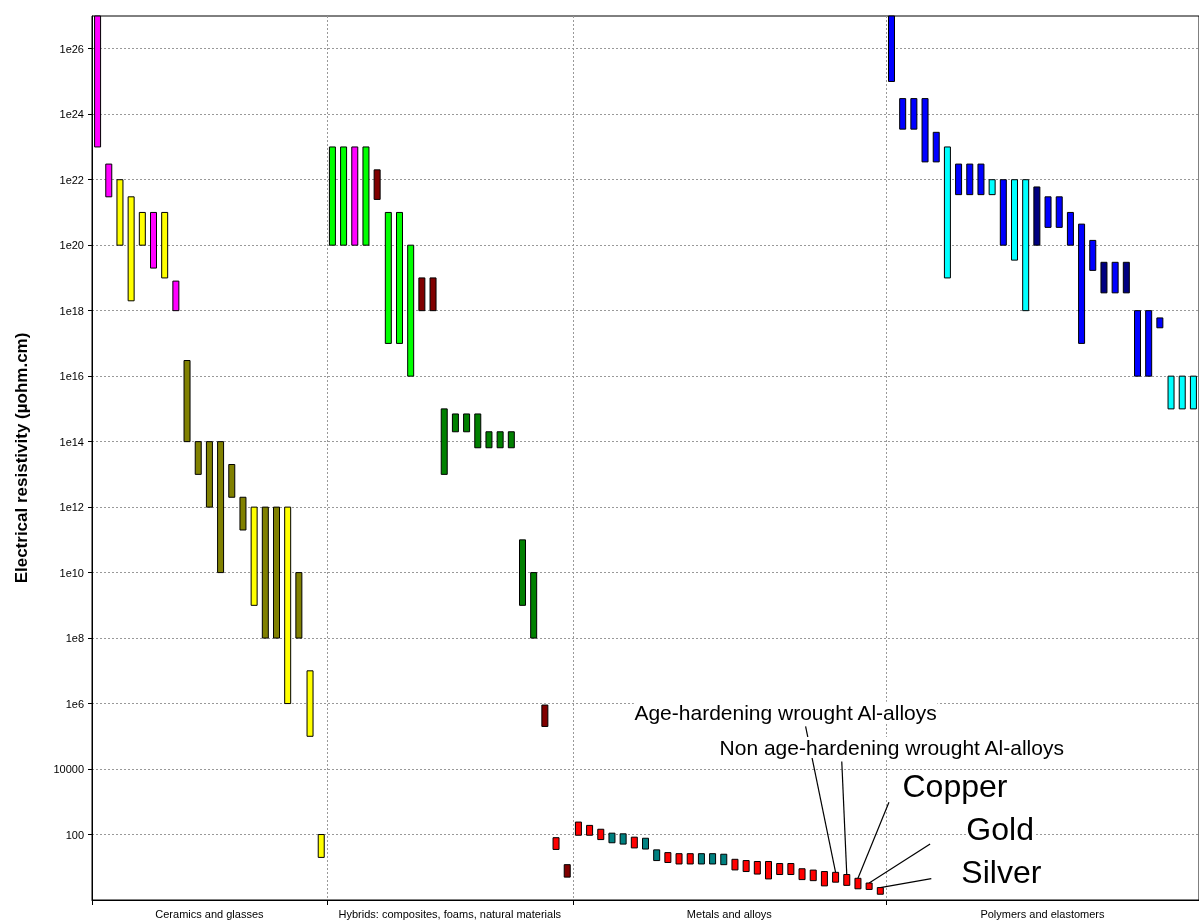  What do you see at coordinates (71, 572) in the screenshot?
I see `y-tick-label: 1e10` at bounding box center [71, 572].